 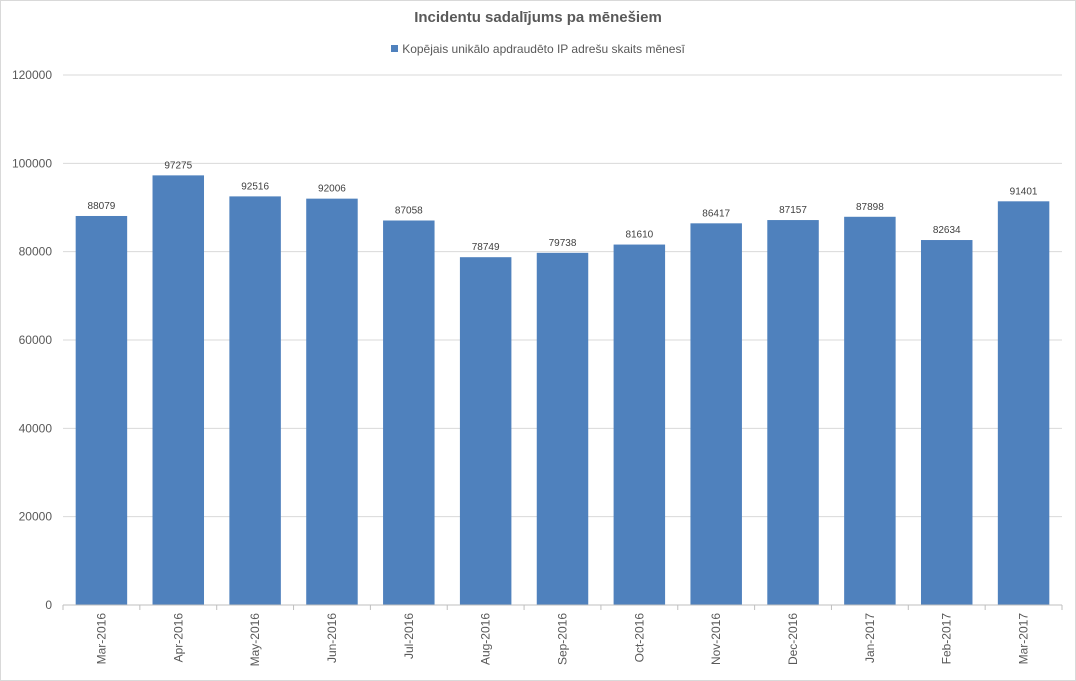 I want to click on x-tick-label: Apr-2016, so click(x=178, y=638).